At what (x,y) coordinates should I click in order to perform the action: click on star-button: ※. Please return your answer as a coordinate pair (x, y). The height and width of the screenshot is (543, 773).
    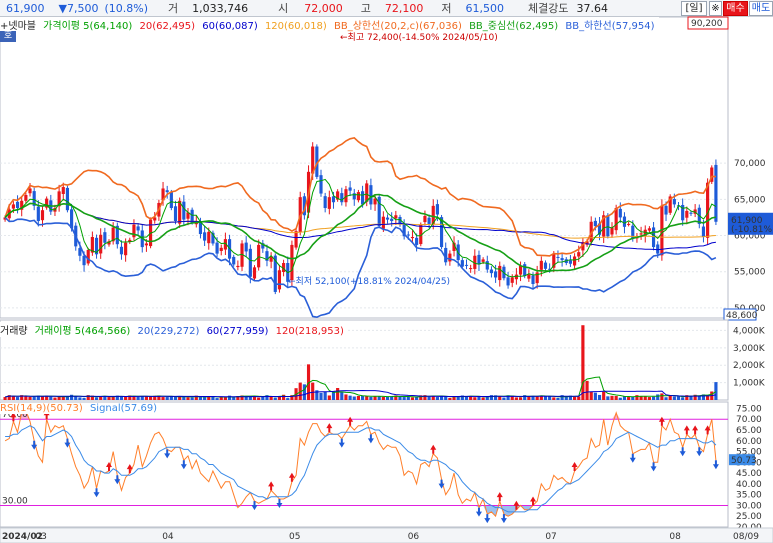
    Looking at the image, I should click on (715, 8).